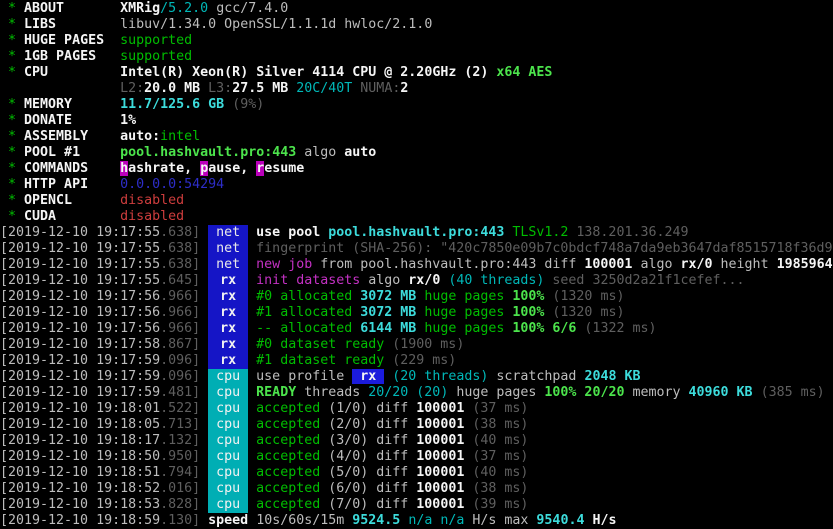 Image resolution: width=833 pixels, height=529 pixels. What do you see at coordinates (72, 72) in the screenshot?
I see `config-label: CPU` at bounding box center [72, 72].